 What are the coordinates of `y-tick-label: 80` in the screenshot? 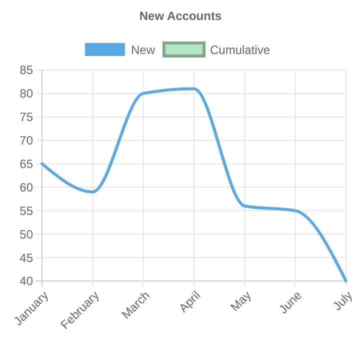 It's located at (27, 93).